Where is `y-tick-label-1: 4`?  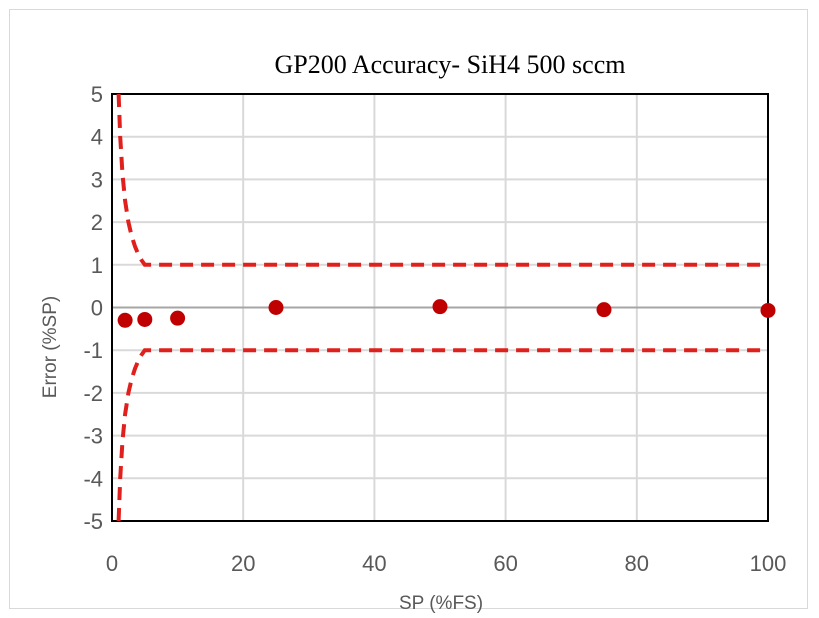 y-tick-label-1: 4 is located at coordinates (97, 137).